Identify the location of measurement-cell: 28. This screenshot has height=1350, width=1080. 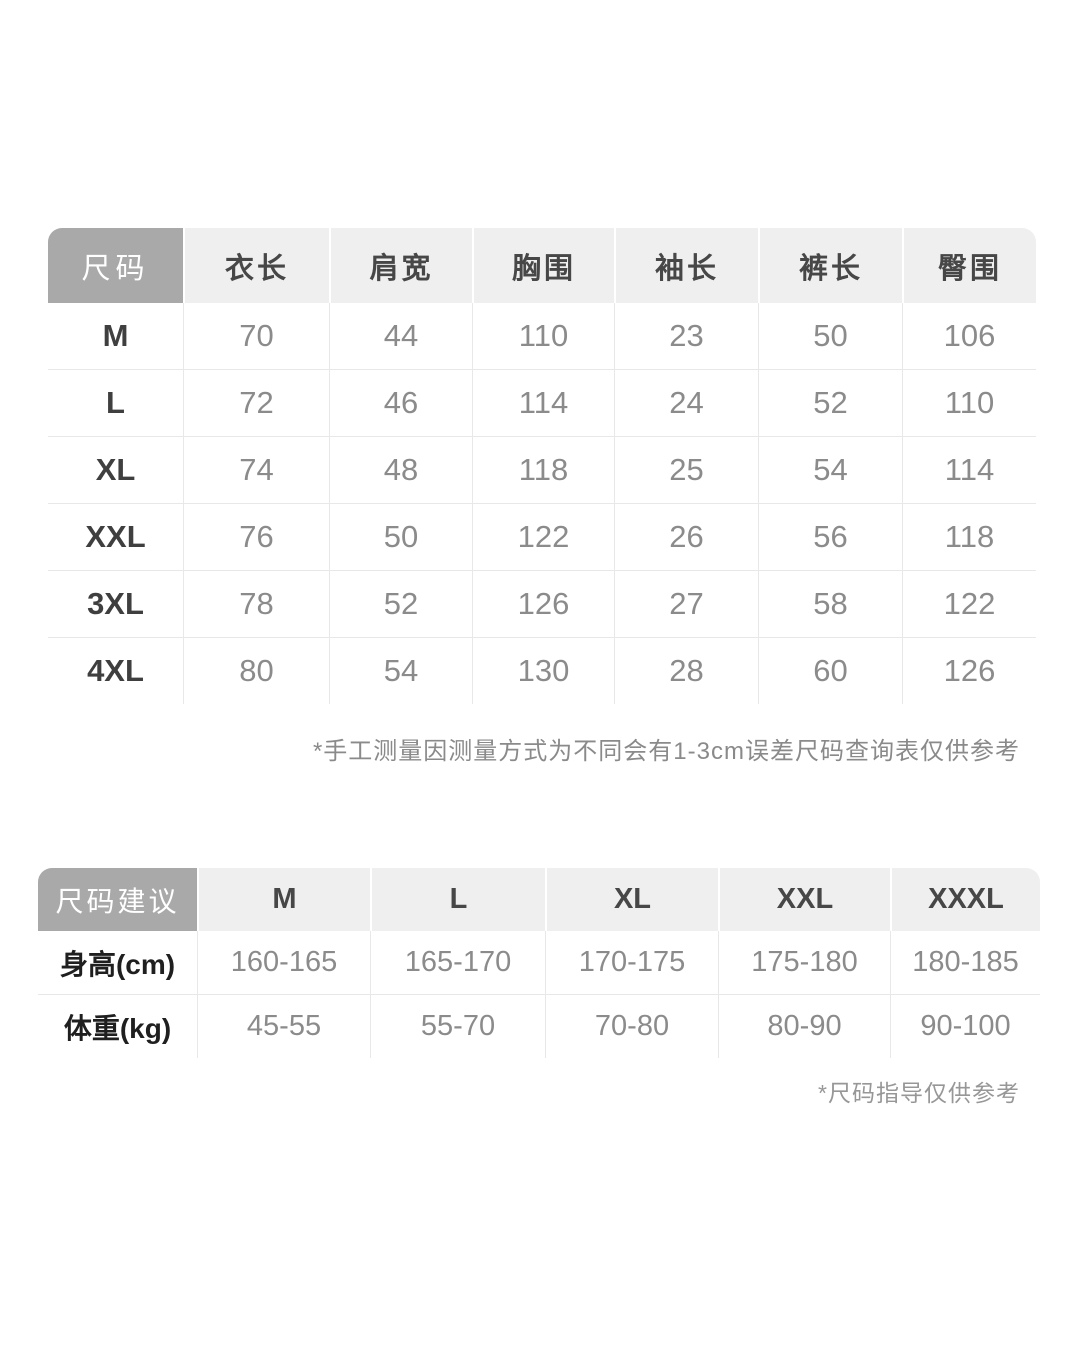
(686, 670).